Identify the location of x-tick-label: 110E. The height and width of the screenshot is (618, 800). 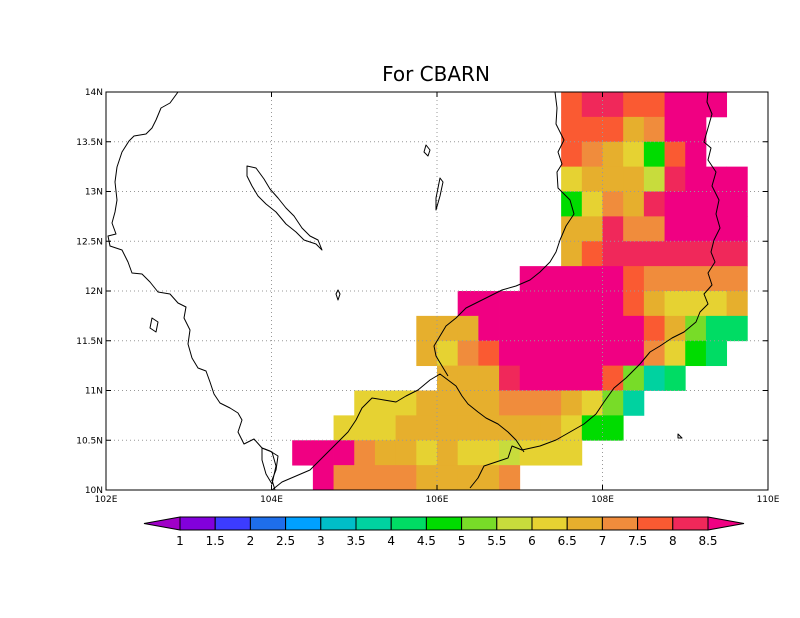
(768, 500).